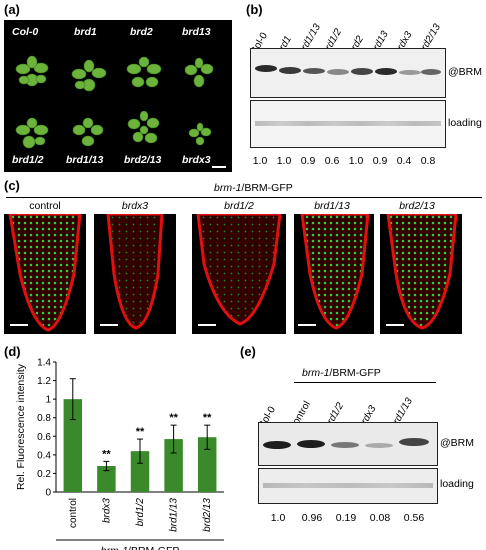 This screenshot has height=550, width=486. I want to click on x-tick-label: brd1/13, so click(174, 515).